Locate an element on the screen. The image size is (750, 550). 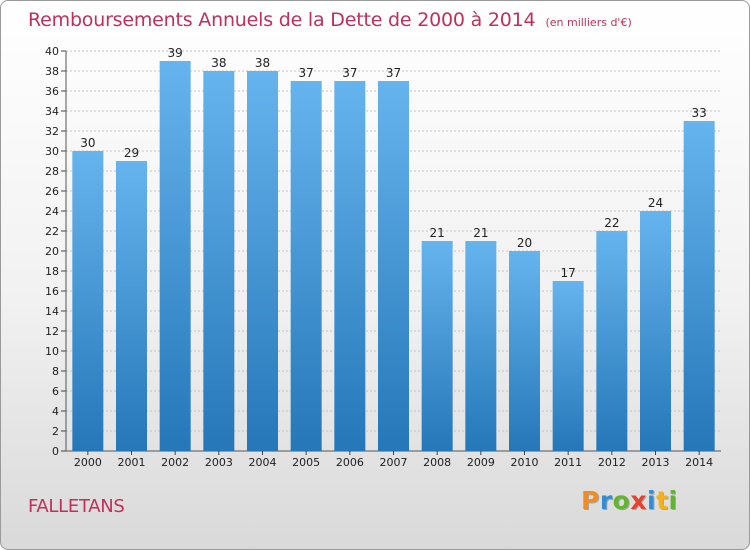
bar-2013 is located at coordinates (655, 331).